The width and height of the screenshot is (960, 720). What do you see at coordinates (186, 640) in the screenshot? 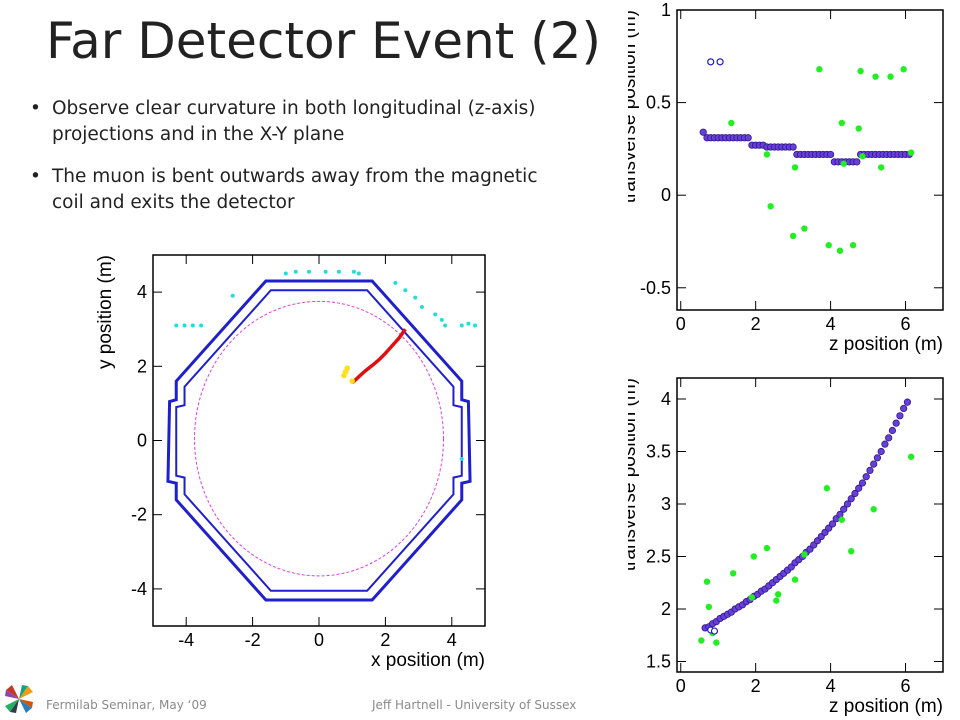
I see `x-tick-label: -4` at bounding box center [186, 640].